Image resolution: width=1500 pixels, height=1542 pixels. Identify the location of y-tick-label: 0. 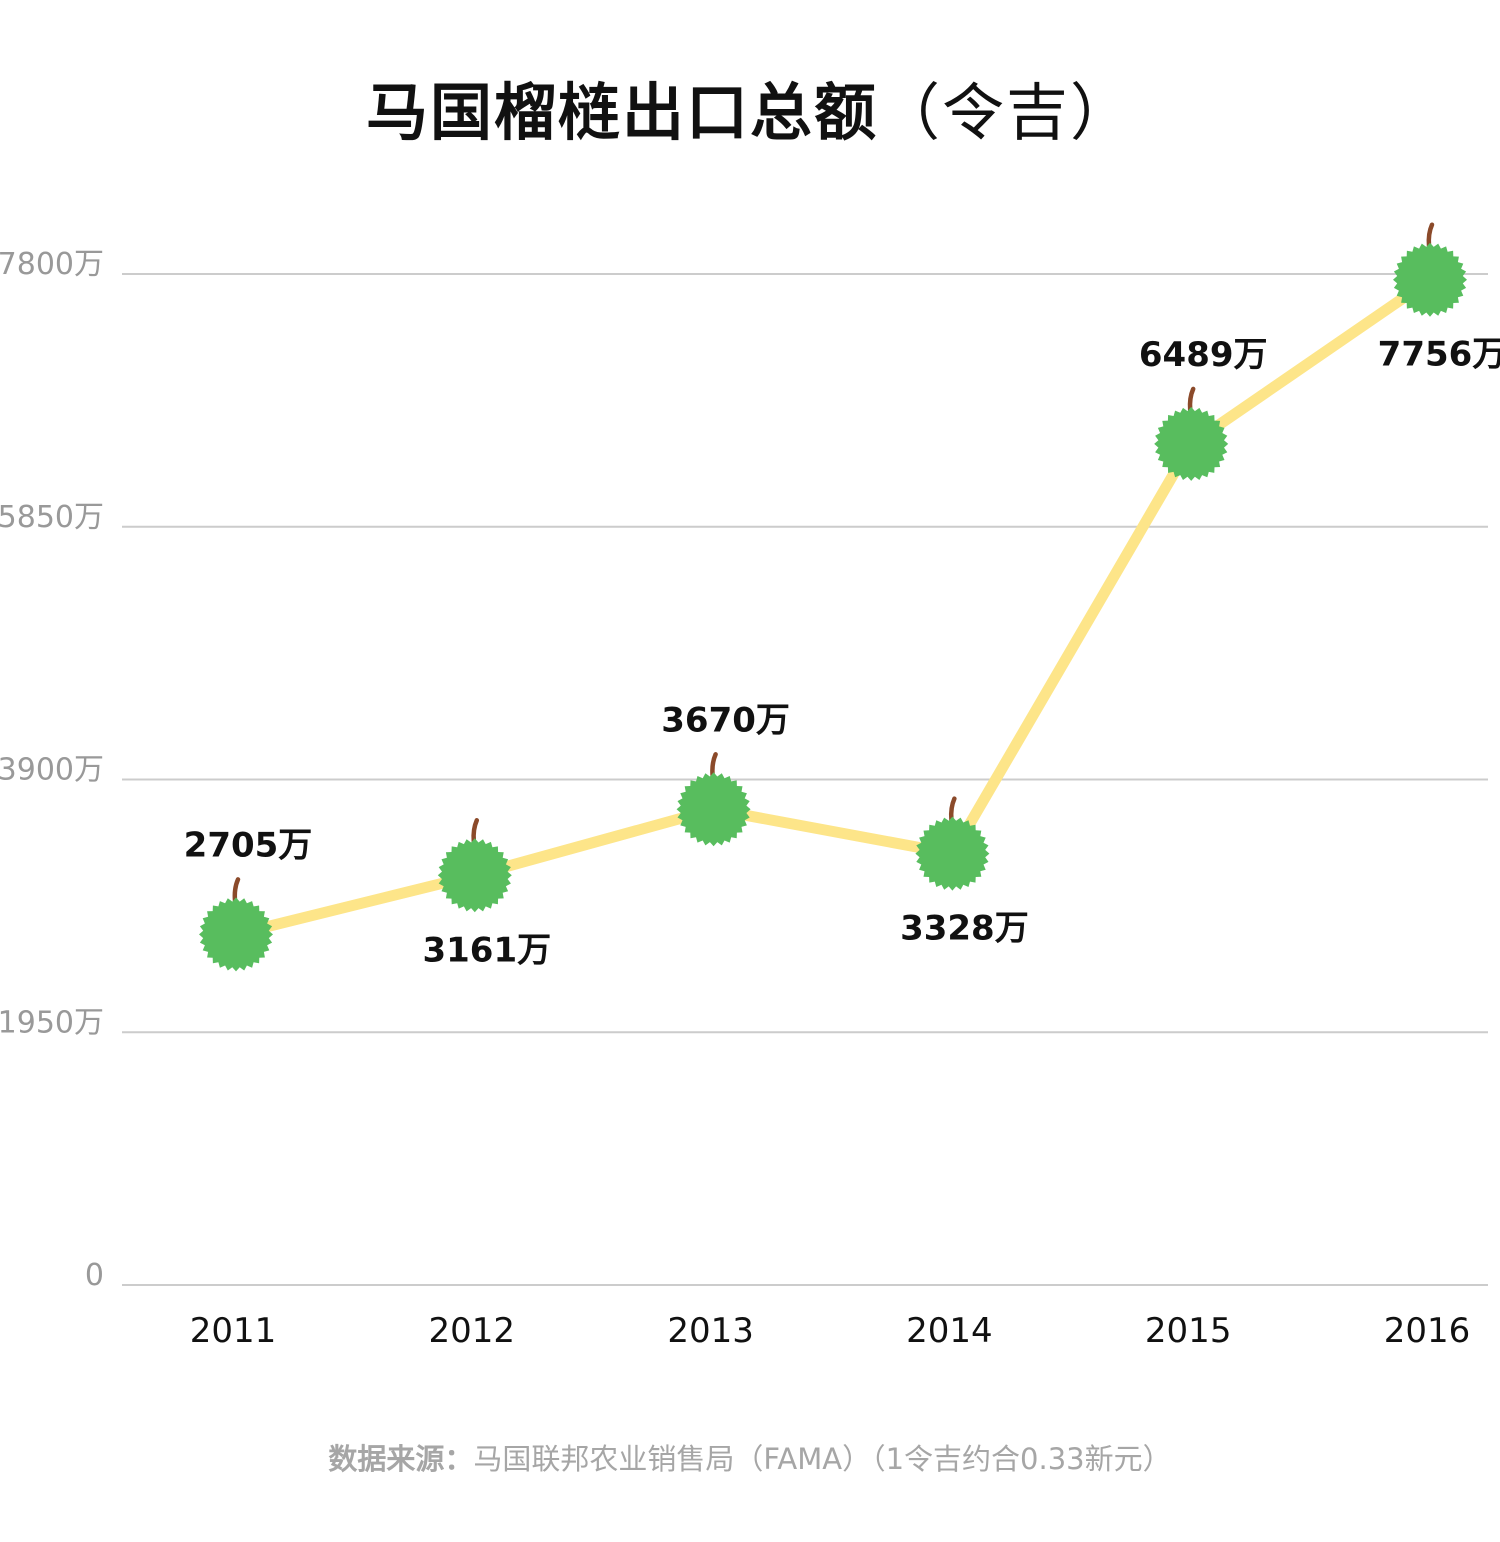
(94, 1275).